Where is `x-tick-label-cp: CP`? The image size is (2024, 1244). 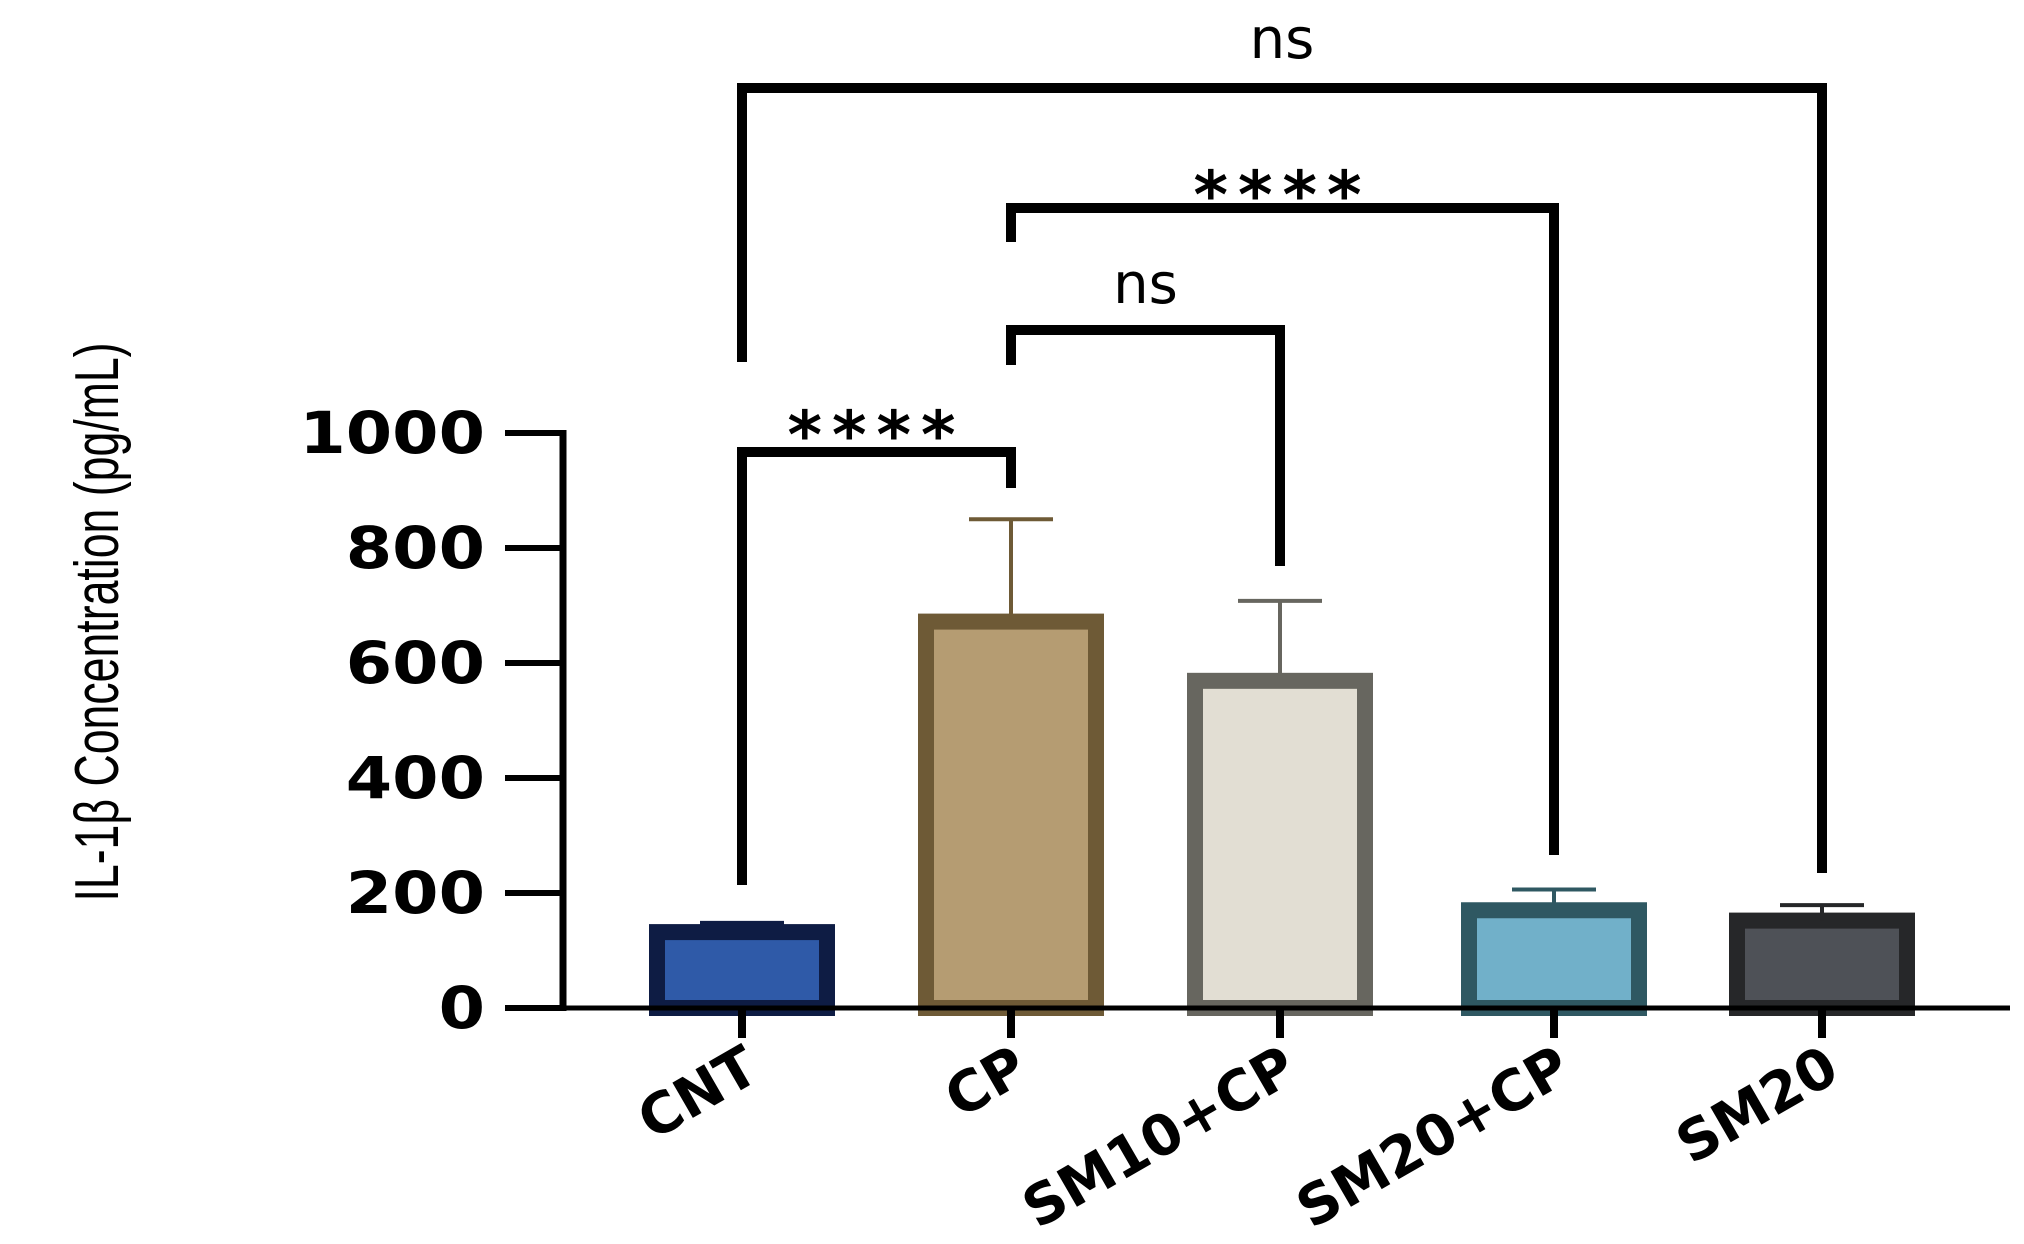 x-tick-label-cp: CP is located at coordinates (986, 1082).